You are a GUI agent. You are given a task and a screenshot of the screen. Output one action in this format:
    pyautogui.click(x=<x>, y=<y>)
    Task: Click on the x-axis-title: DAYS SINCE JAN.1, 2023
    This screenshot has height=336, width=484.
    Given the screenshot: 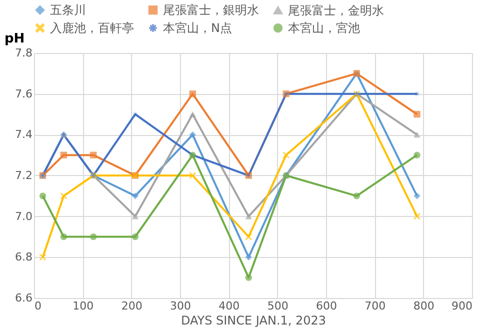 What is the action you would take?
    pyautogui.click(x=253, y=321)
    